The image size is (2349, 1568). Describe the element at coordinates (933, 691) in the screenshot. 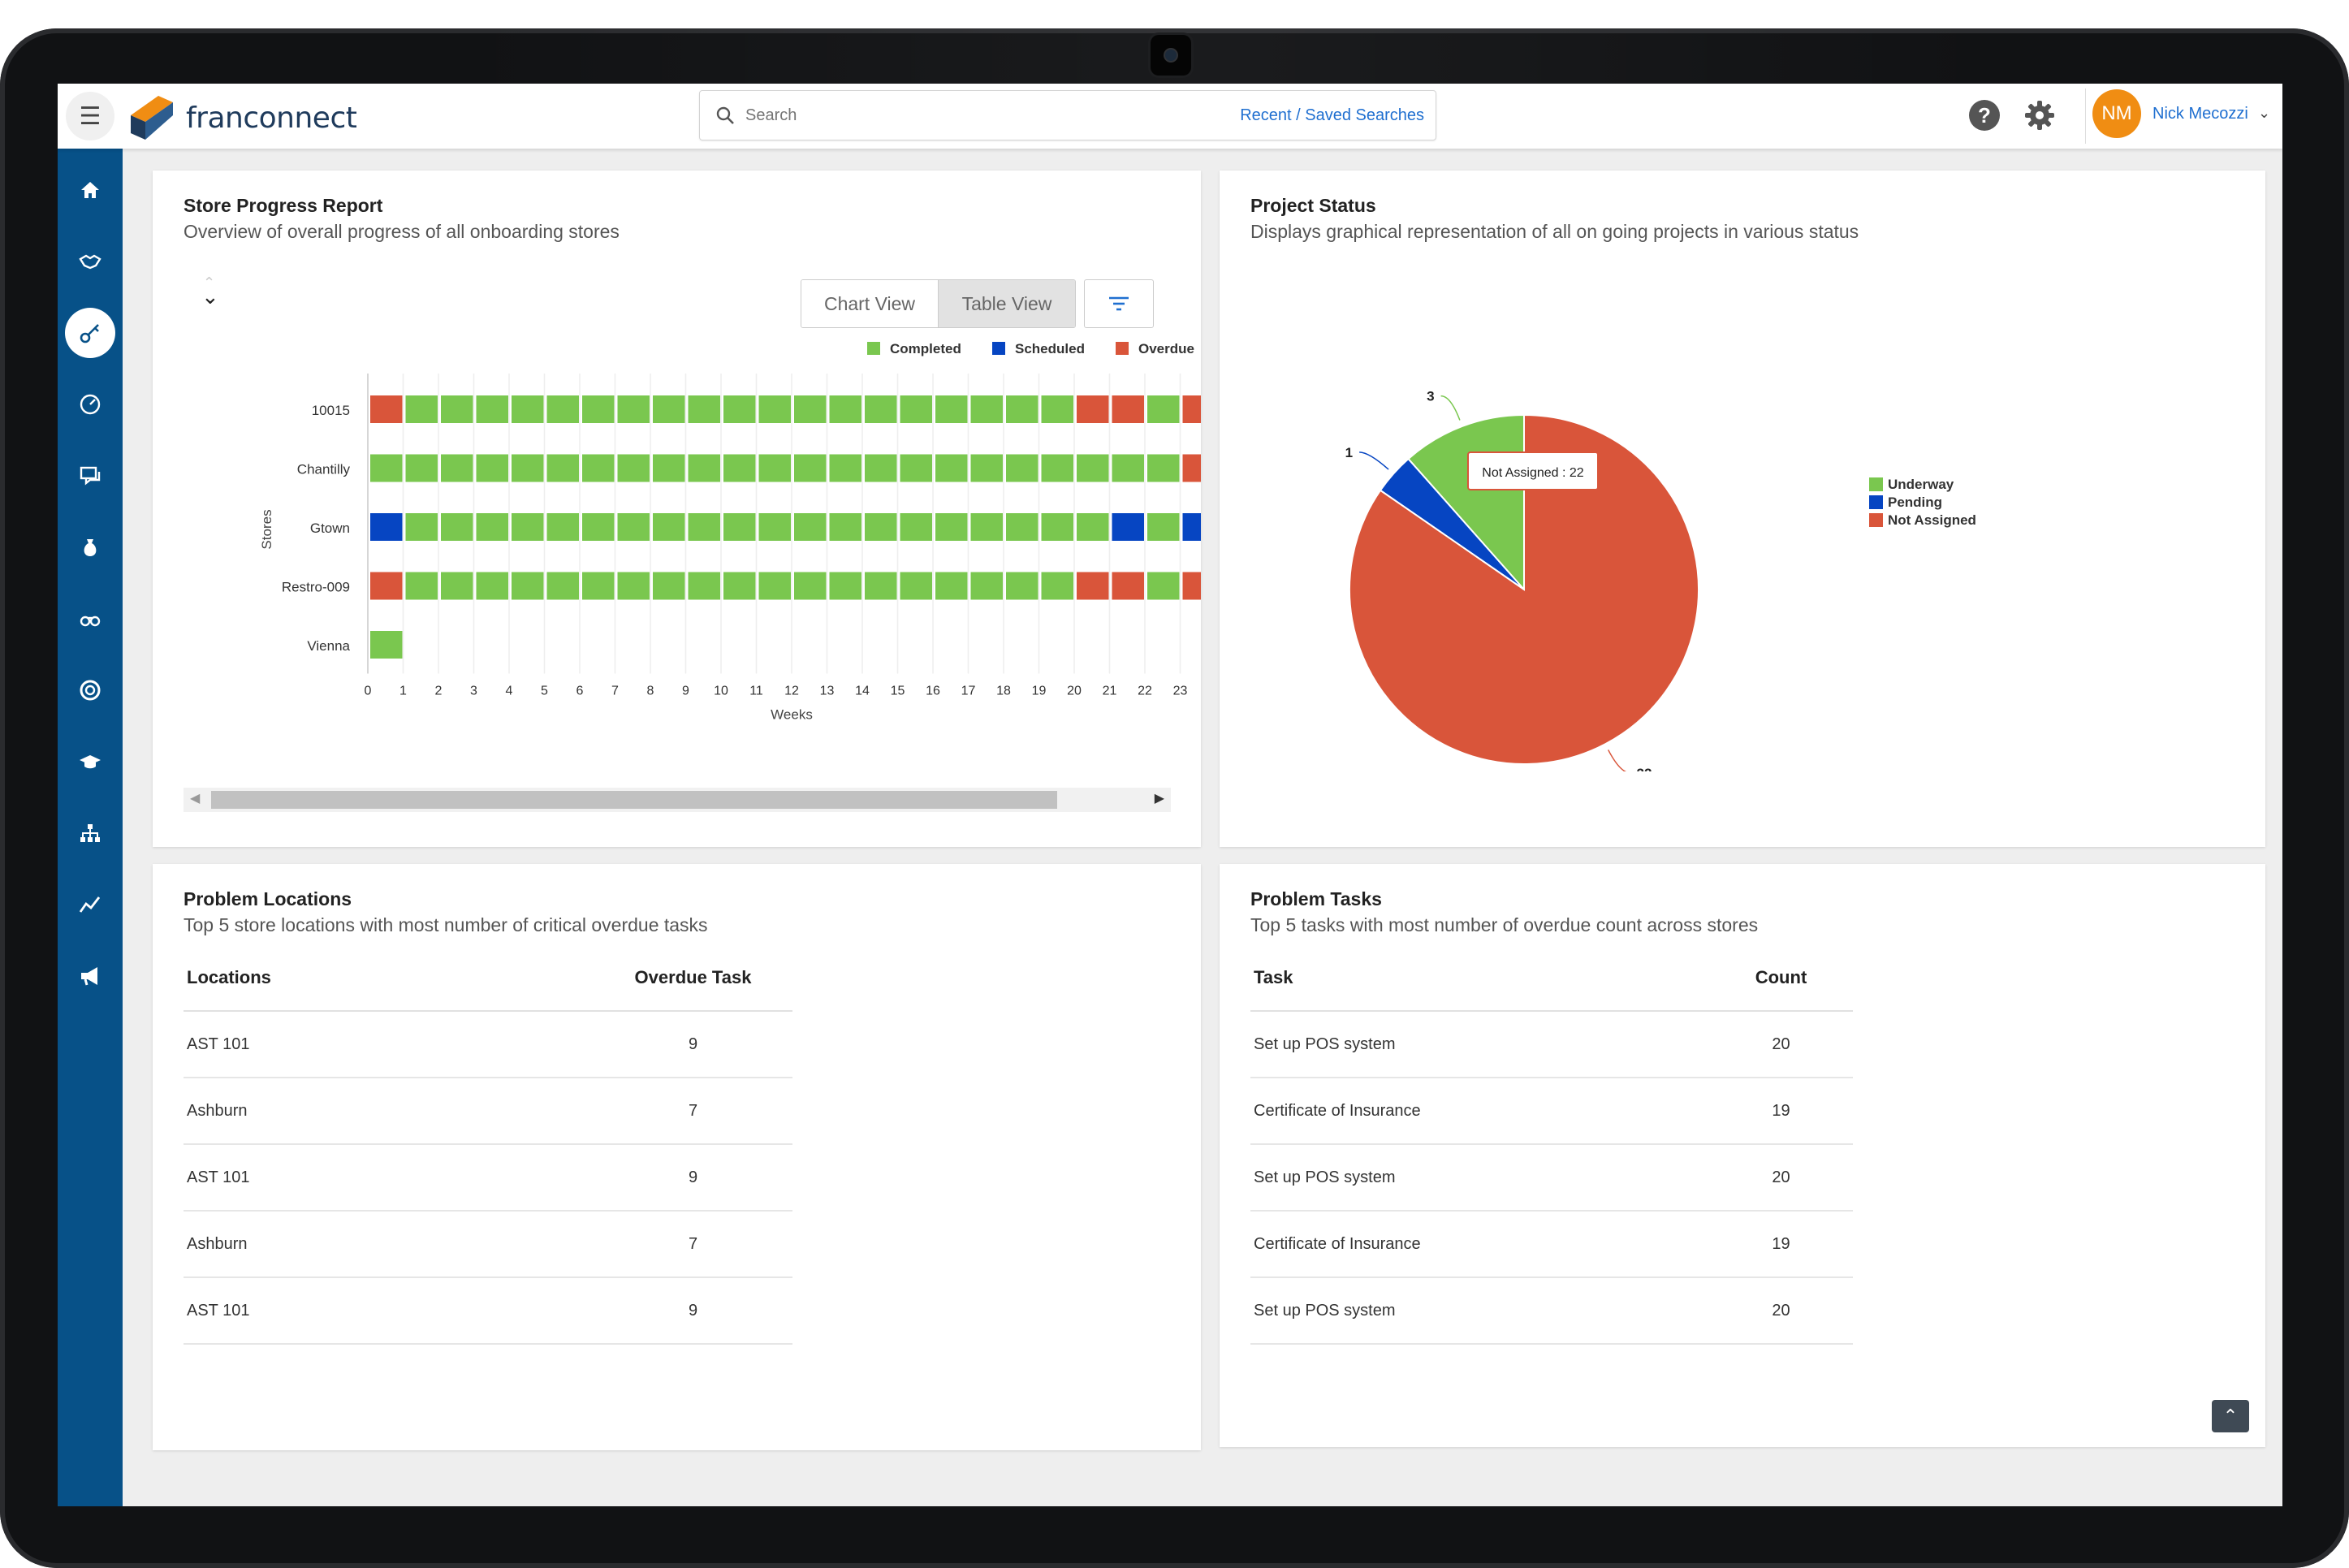

I see `x-tick-label: 16` at that location.